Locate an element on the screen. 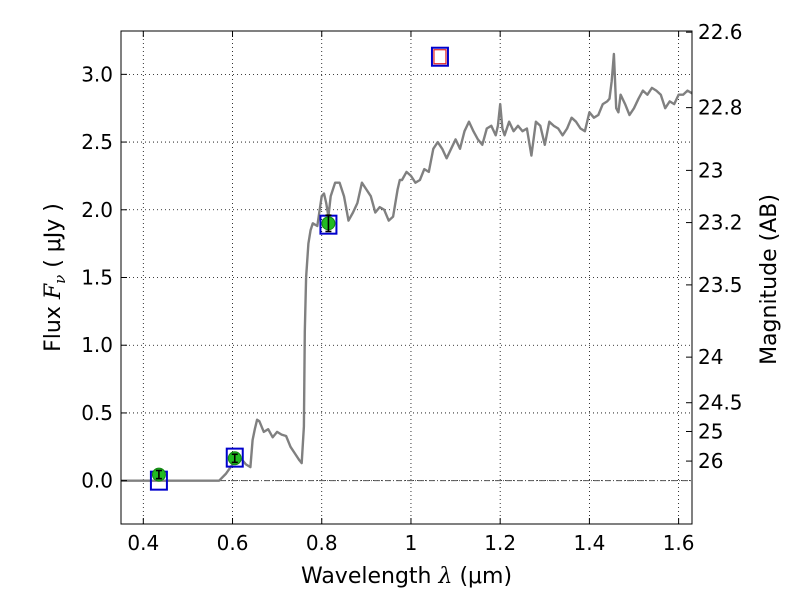  y-axis-label: Flux Fν ( μJy ) is located at coordinates (55, 277).